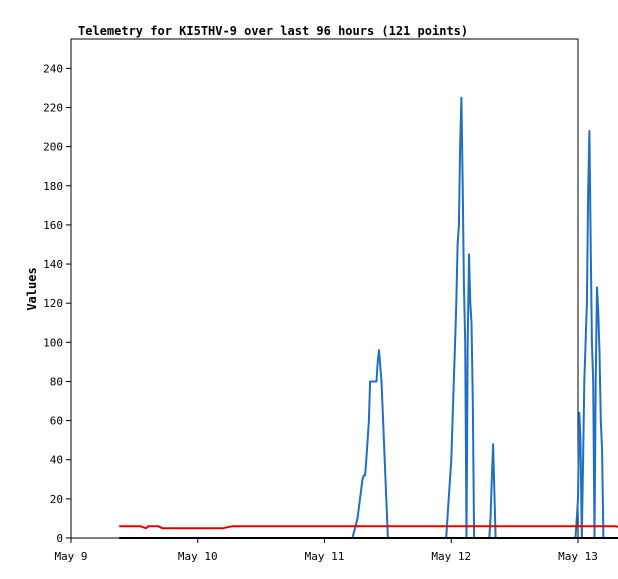  I want to click on y-tick-label: 80, so click(56, 381).